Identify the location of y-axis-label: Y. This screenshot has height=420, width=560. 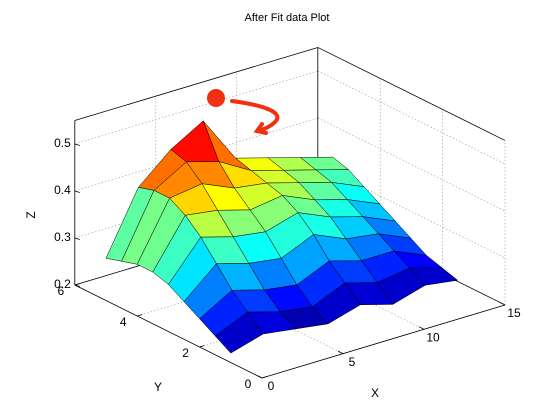
(158, 387).